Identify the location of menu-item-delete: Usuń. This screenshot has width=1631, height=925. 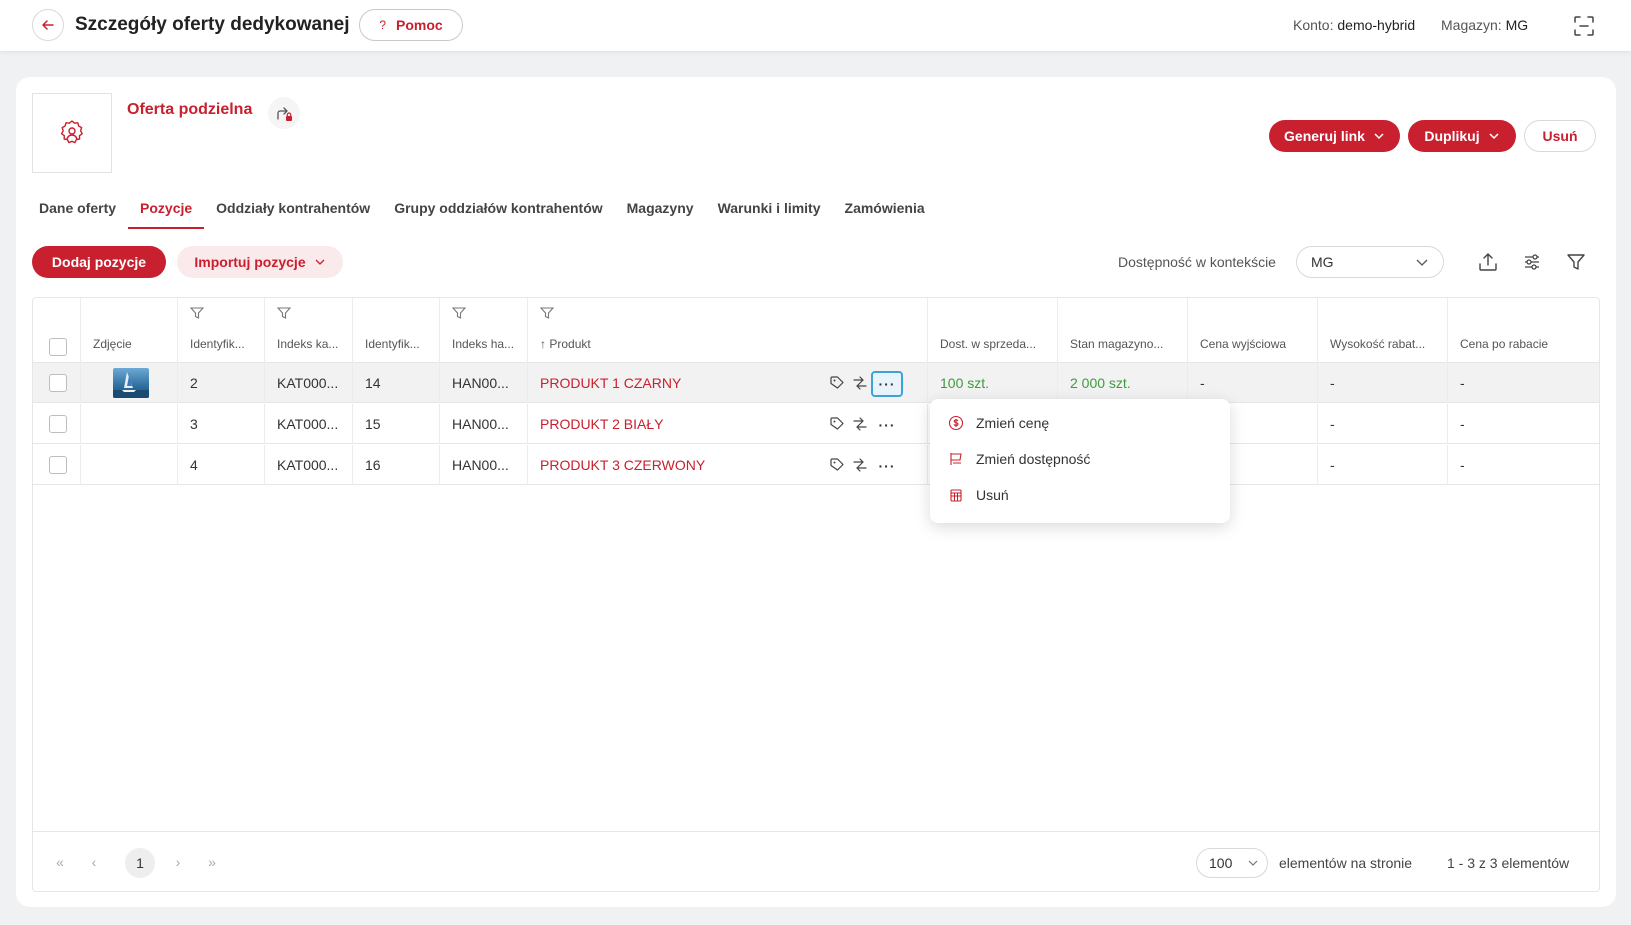
(1080, 495).